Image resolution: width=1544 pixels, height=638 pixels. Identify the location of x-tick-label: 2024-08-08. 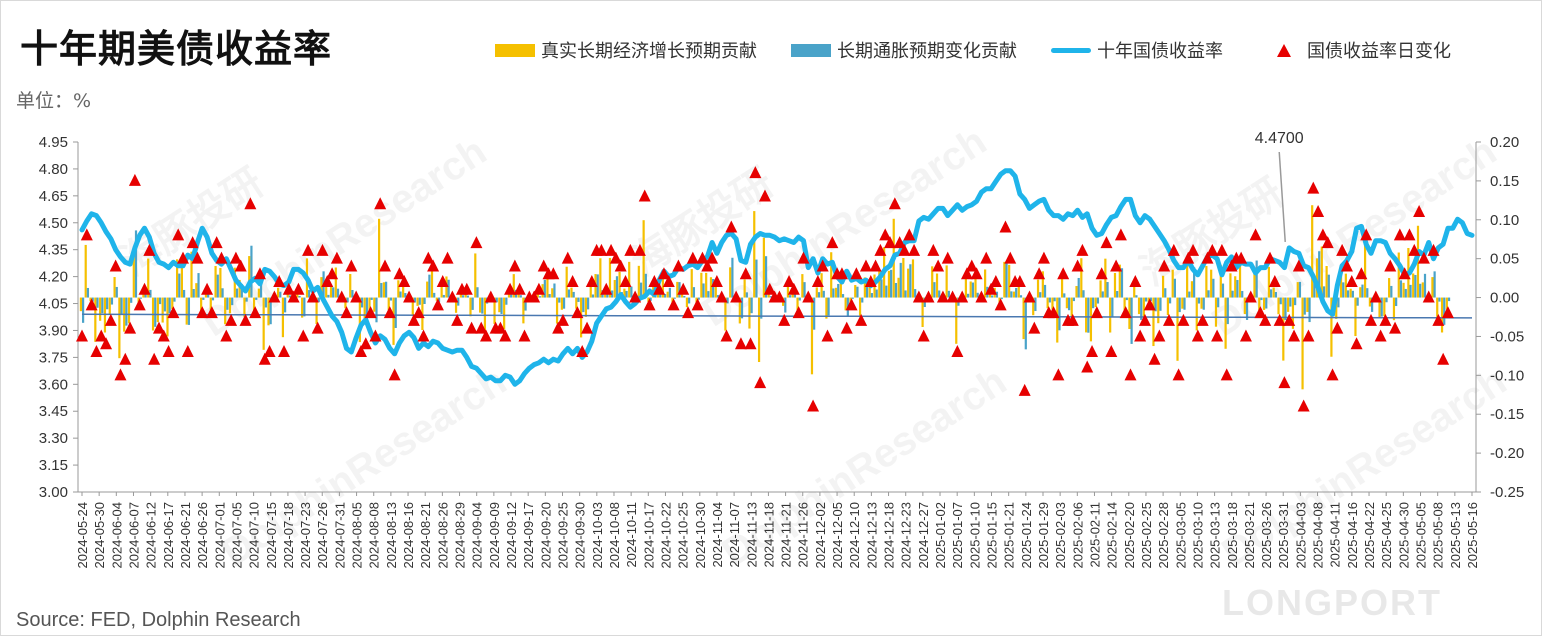
(374, 535).